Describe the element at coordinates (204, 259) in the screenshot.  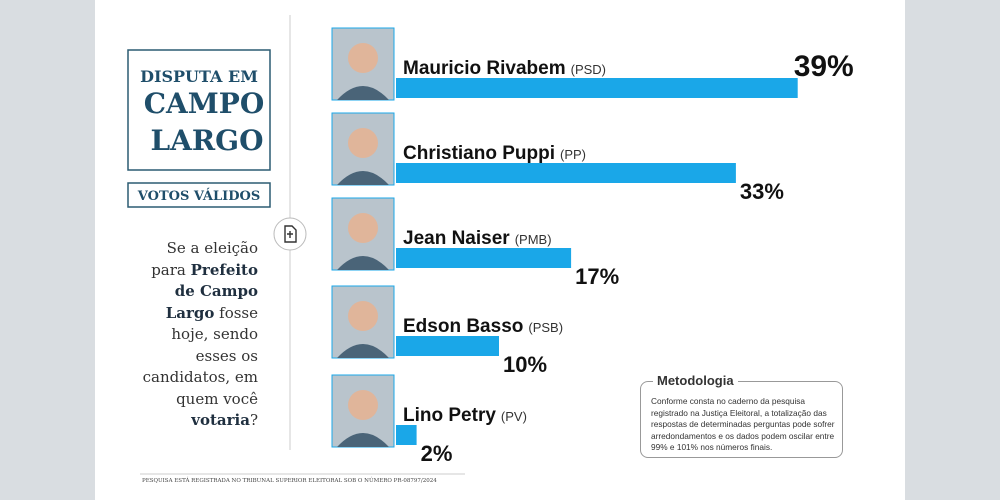
I see `question-part: Se a eleição para` at that location.